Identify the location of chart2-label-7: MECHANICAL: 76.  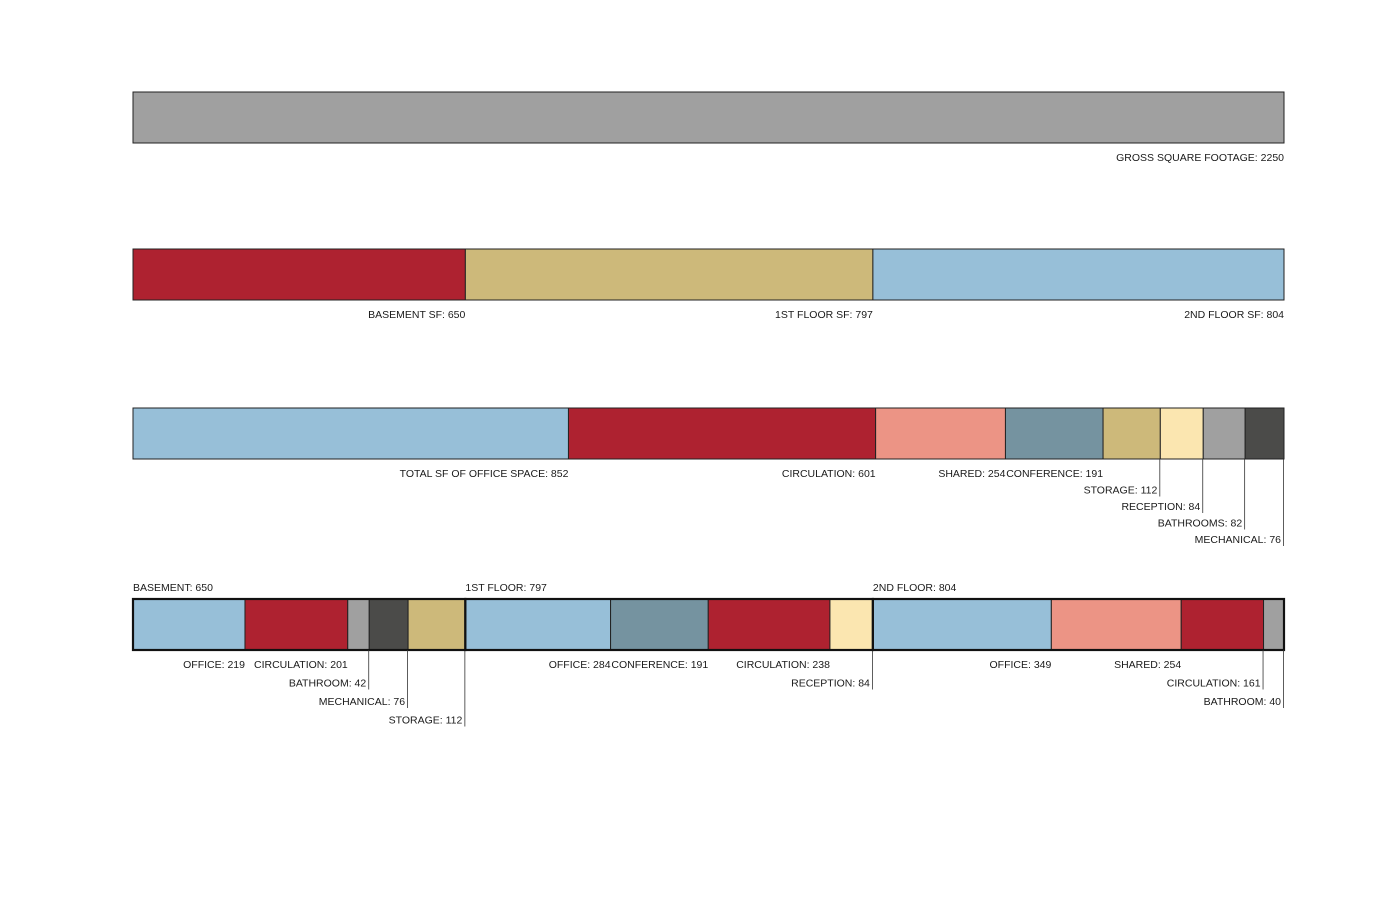
(1238, 540).